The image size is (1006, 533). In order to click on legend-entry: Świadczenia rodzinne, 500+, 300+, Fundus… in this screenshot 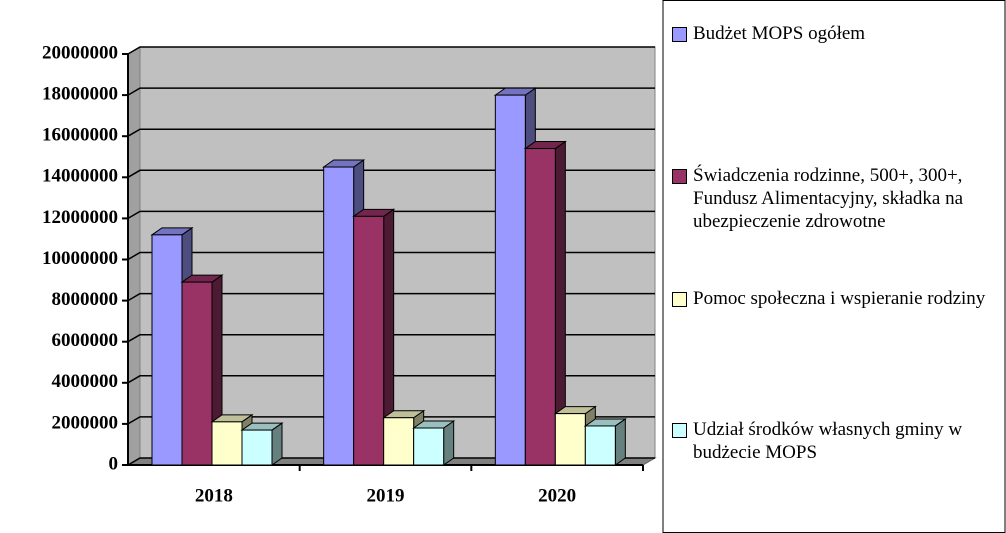, I will do `click(834, 198)`.